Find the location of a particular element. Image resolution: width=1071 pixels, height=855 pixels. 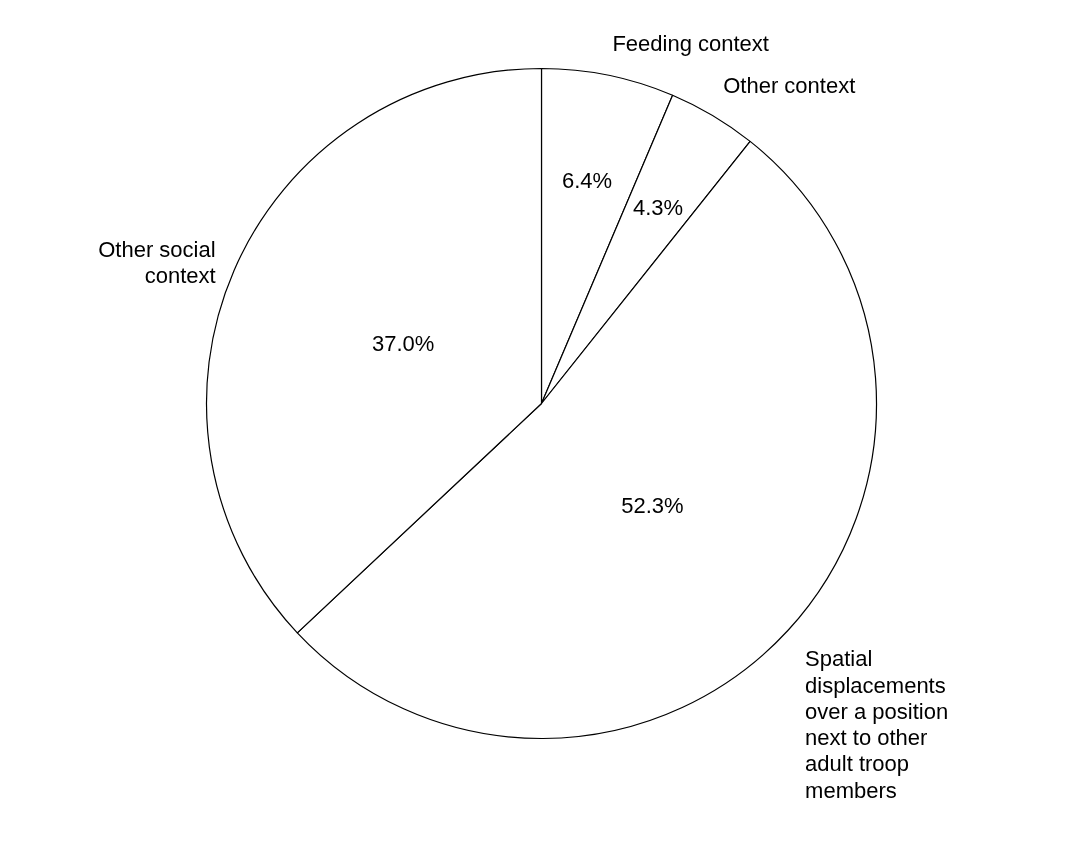

data-label: 4.3% is located at coordinates (658, 208).